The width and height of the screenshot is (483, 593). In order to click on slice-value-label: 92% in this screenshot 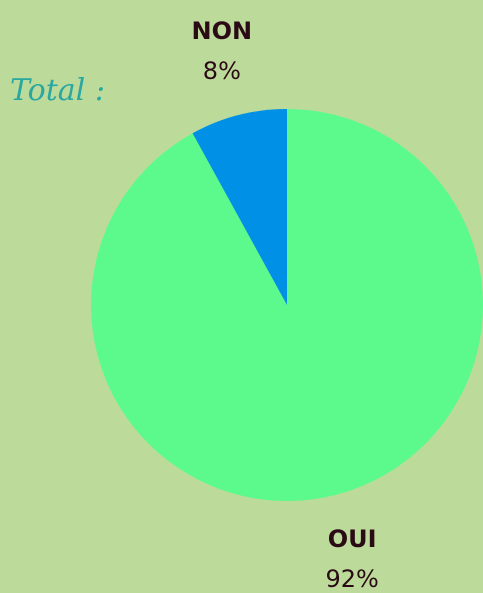, I will do `click(351, 579)`.